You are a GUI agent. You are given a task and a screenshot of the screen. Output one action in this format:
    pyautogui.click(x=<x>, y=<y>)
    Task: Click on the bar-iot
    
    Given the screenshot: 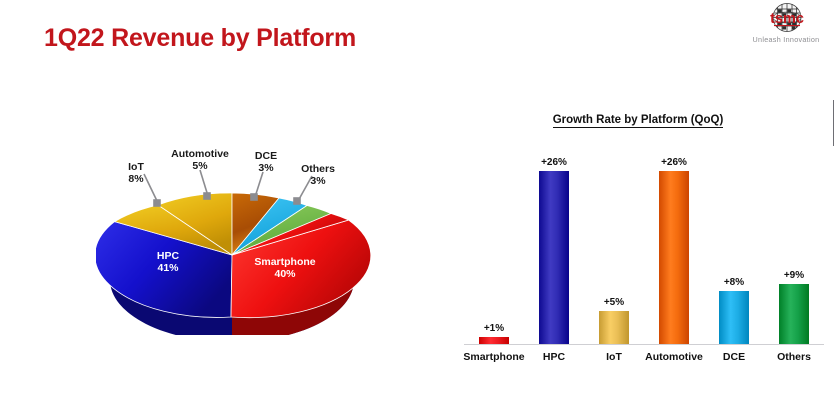 What is the action you would take?
    pyautogui.click(x=614, y=327)
    